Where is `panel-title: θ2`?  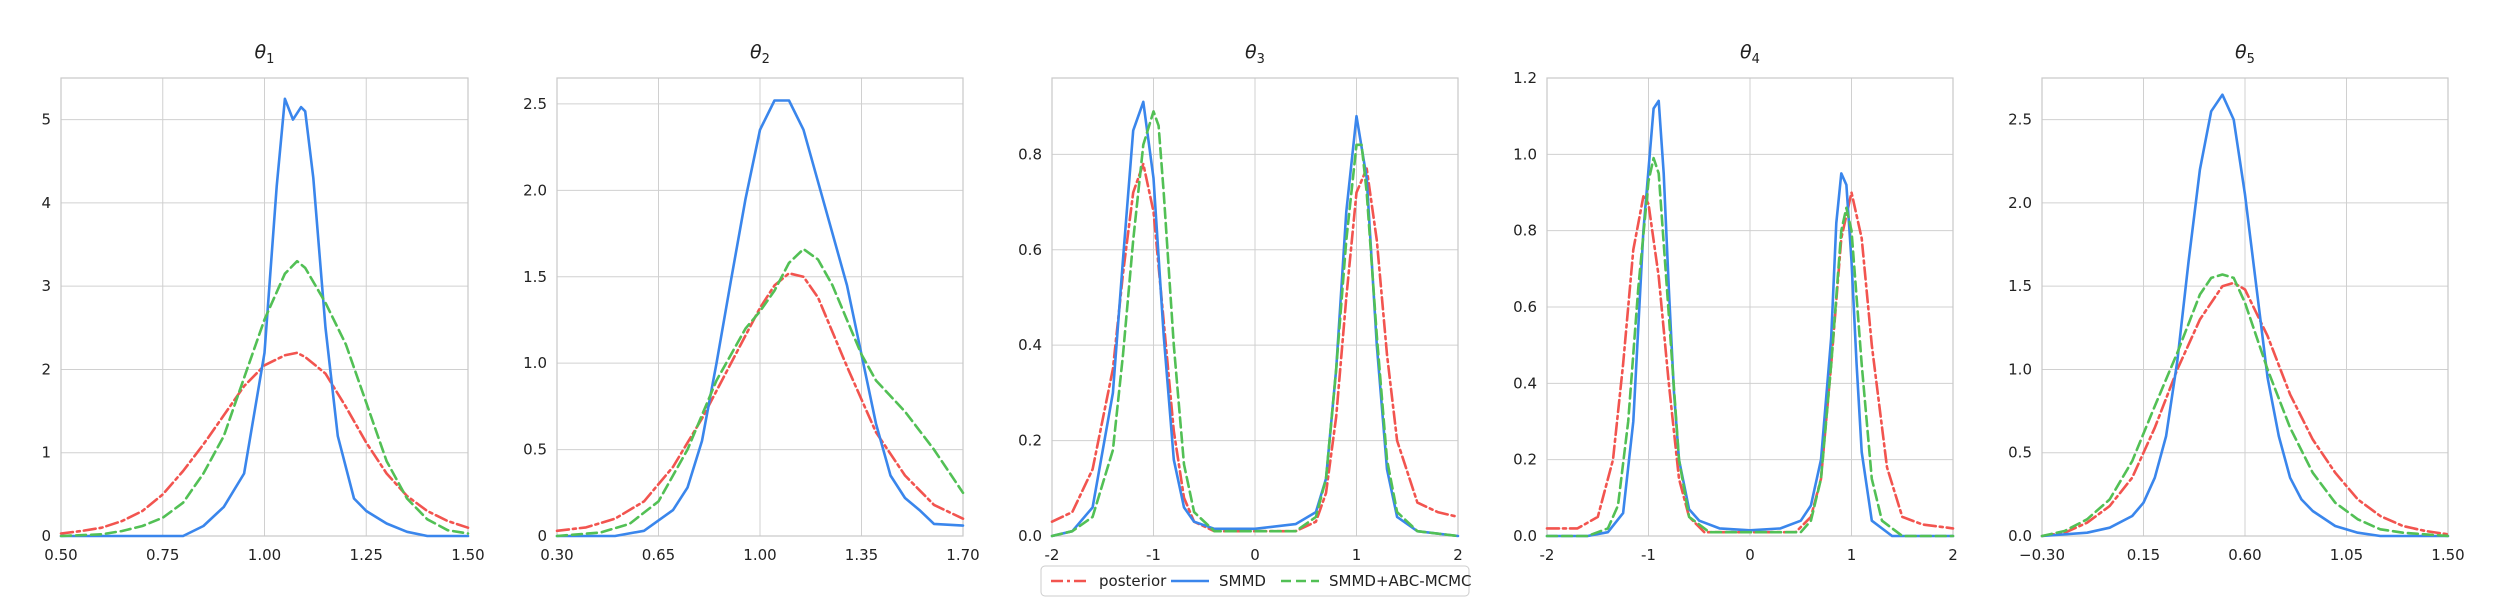 panel-title: θ2 is located at coordinates (760, 54).